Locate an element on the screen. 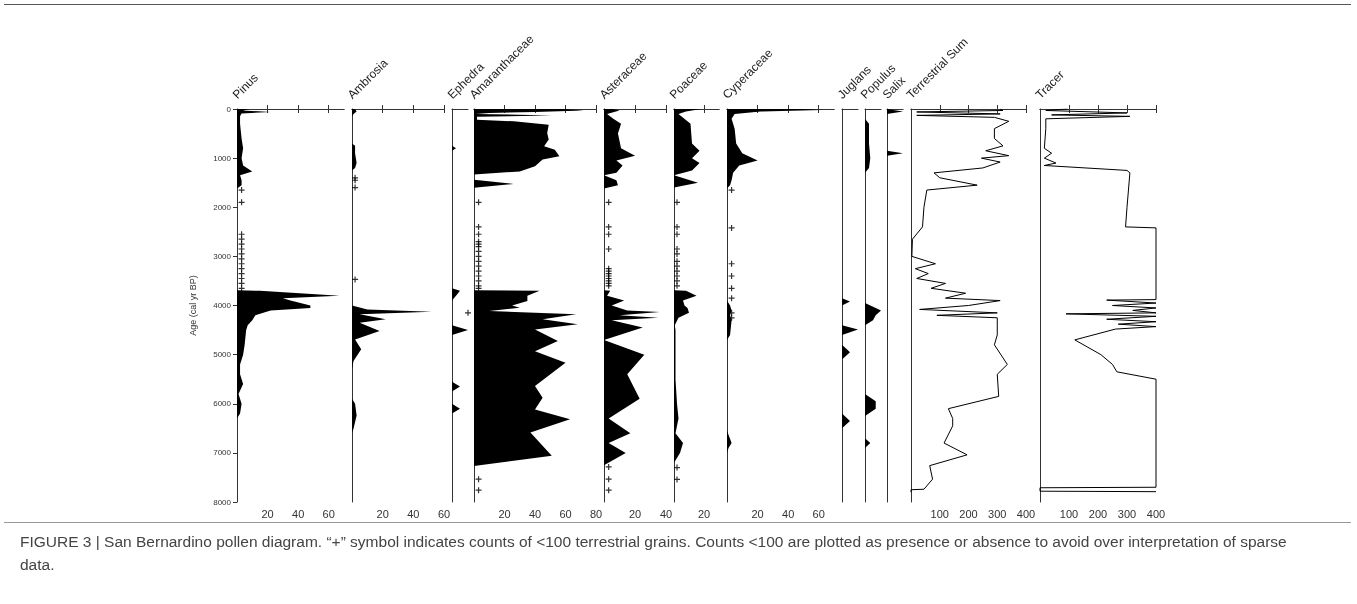 The height and width of the screenshot is (604, 1357). y-tick-label: 7000 is located at coordinates (222, 453).